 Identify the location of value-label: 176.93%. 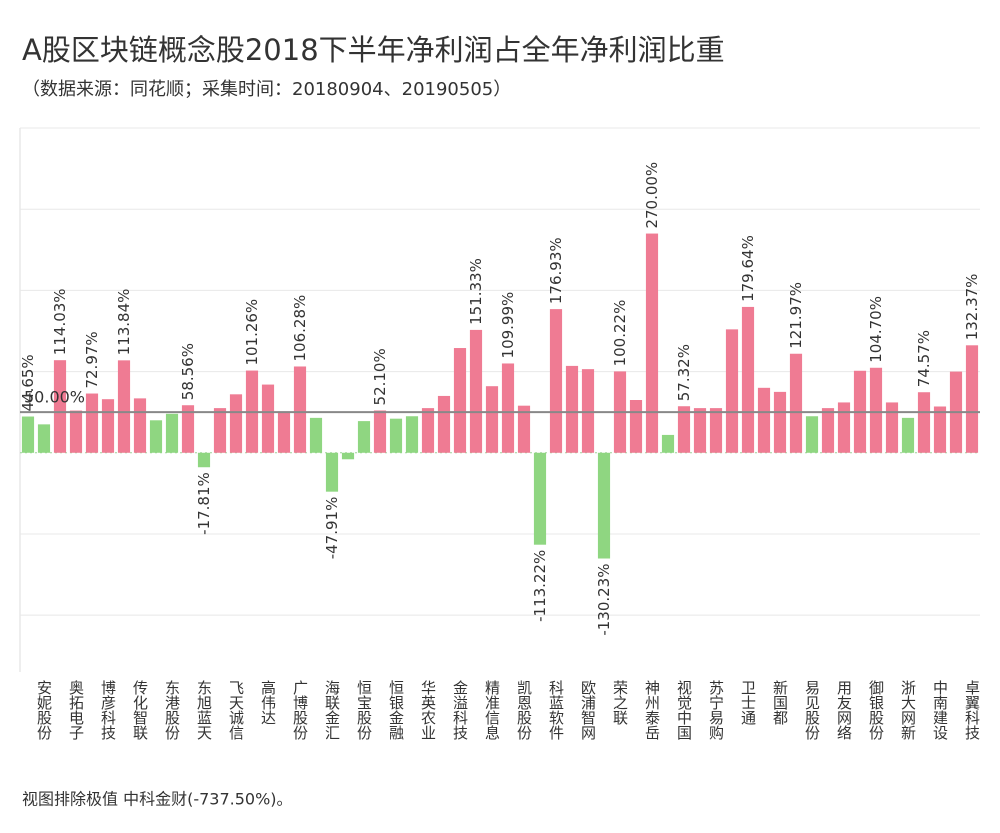
(556, 270).